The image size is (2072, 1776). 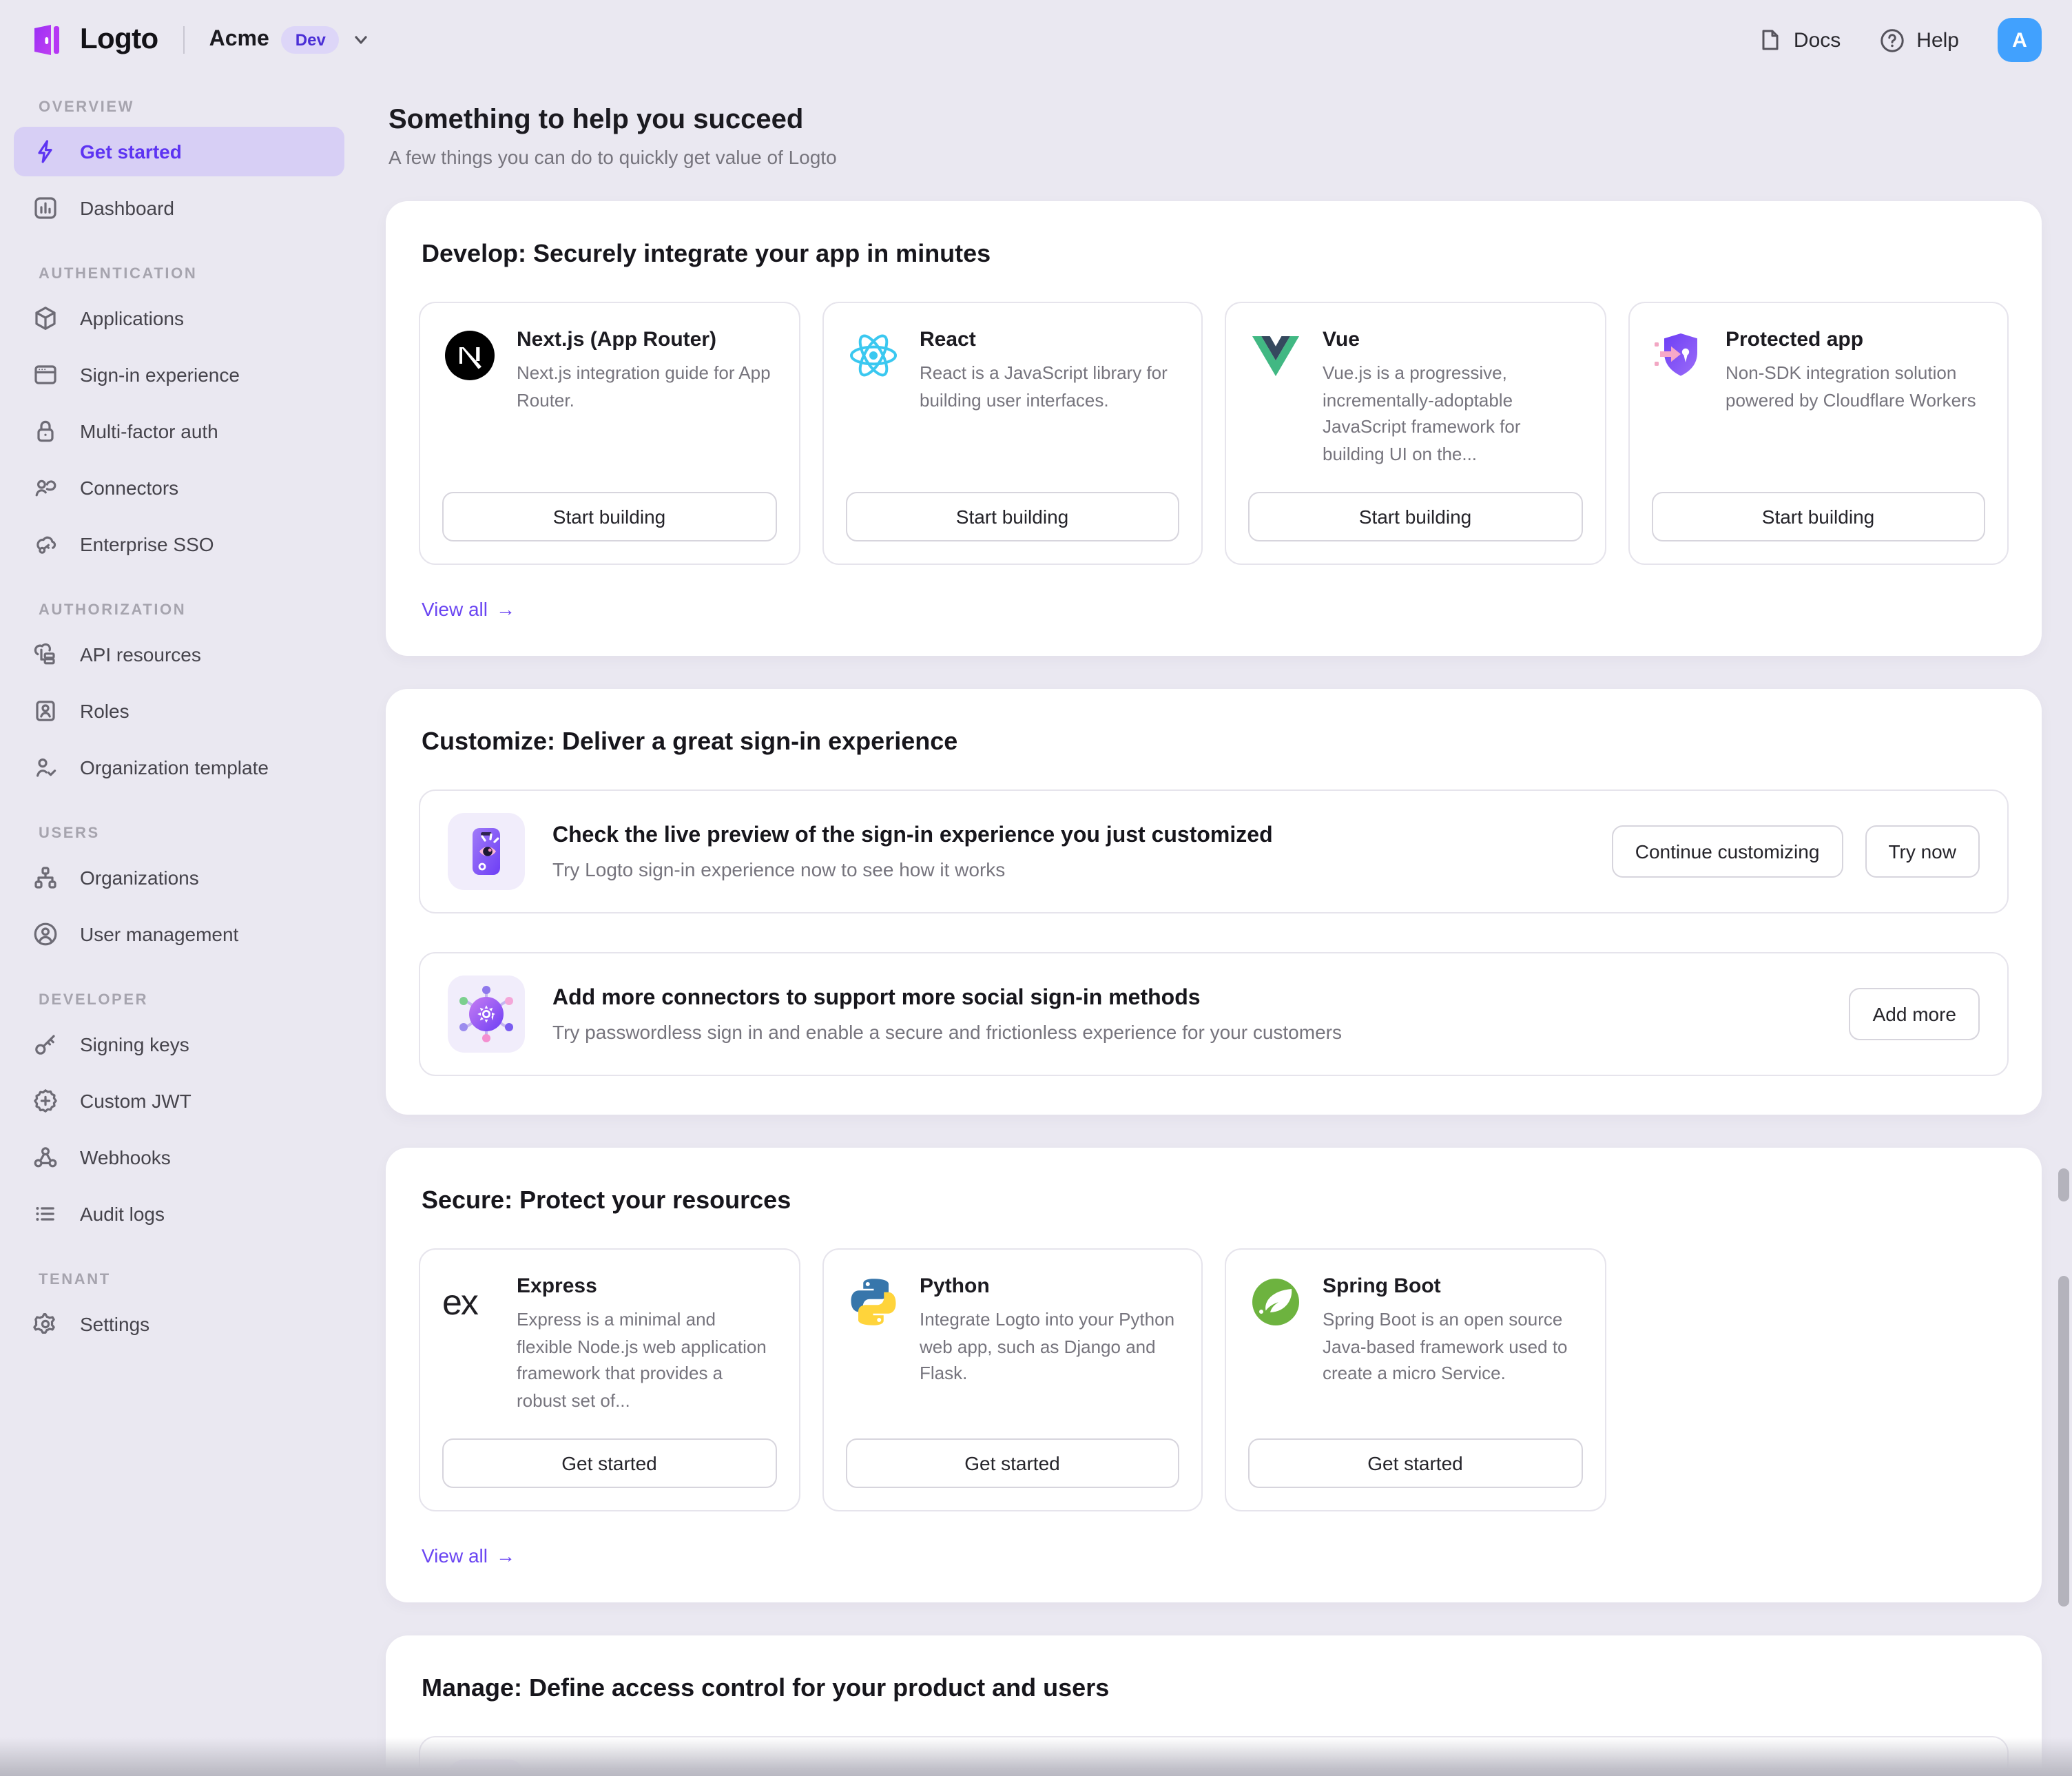 I want to click on document-icon, so click(x=1770, y=40).